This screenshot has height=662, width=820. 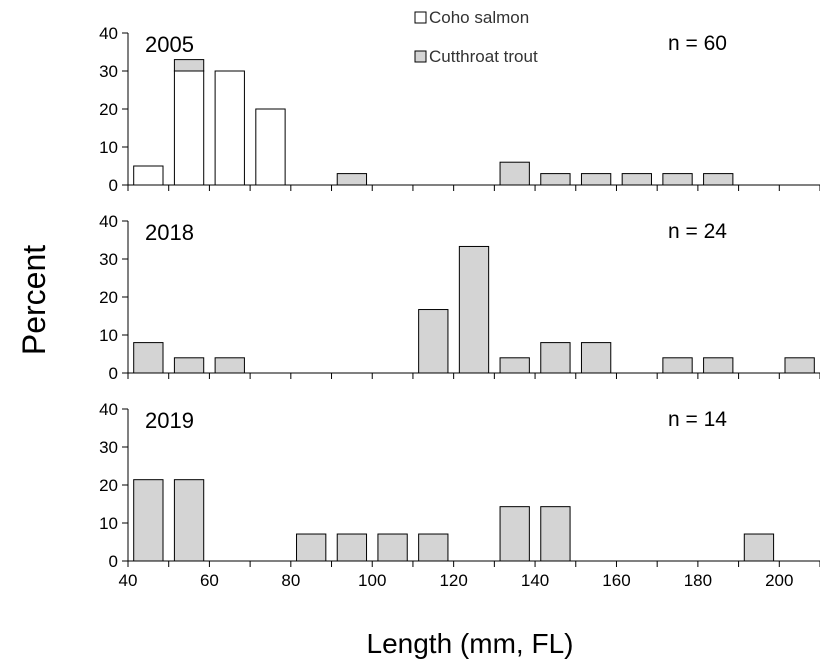 I want to click on legend-label-cutthroat: Cutthroat trout, so click(x=483, y=56).